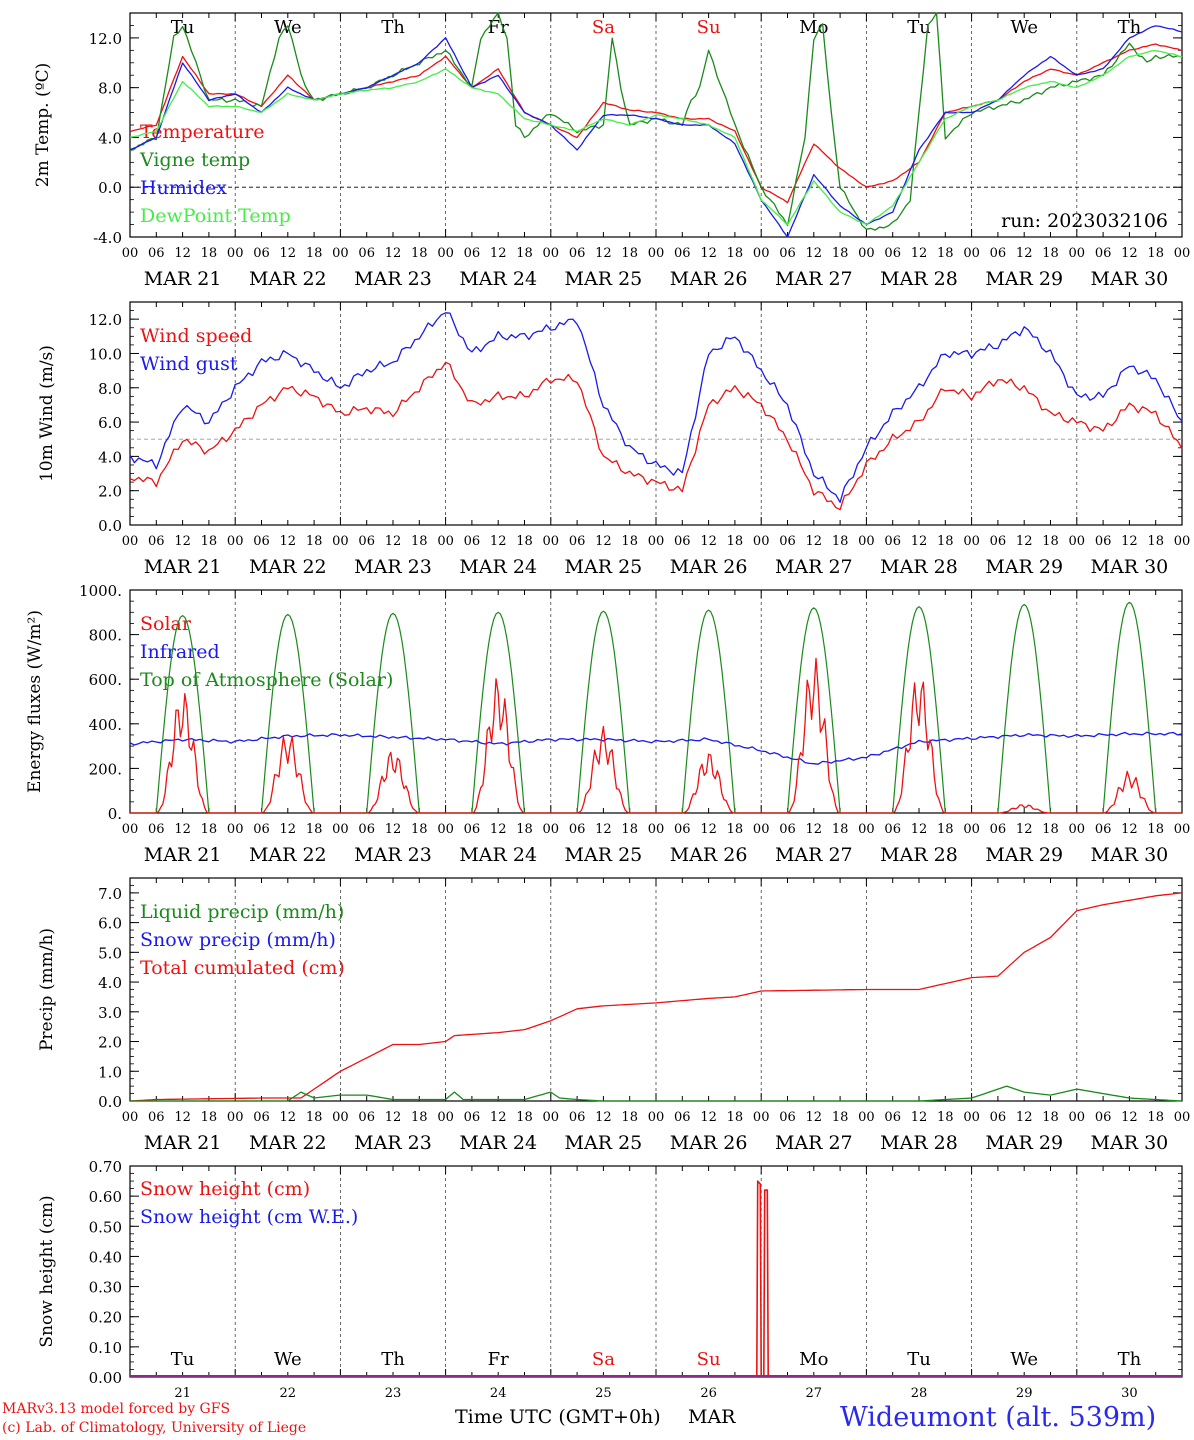  I want to click on y-tick-label: 4.0, so click(110, 138).